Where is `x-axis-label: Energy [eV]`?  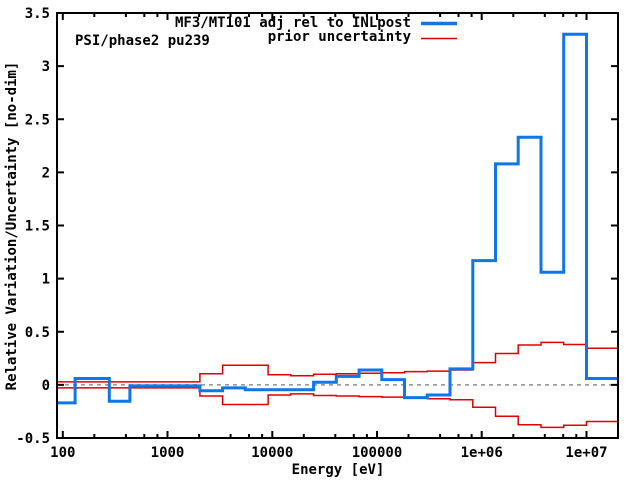
x-axis-label: Energy [eV] is located at coordinates (338, 470).